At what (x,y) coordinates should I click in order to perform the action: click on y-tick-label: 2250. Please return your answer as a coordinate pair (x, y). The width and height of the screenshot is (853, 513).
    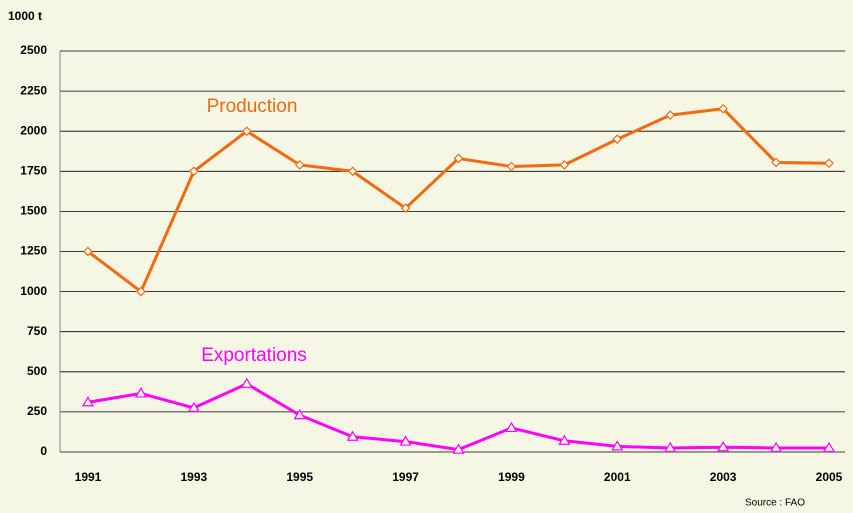
    Looking at the image, I should click on (33, 90).